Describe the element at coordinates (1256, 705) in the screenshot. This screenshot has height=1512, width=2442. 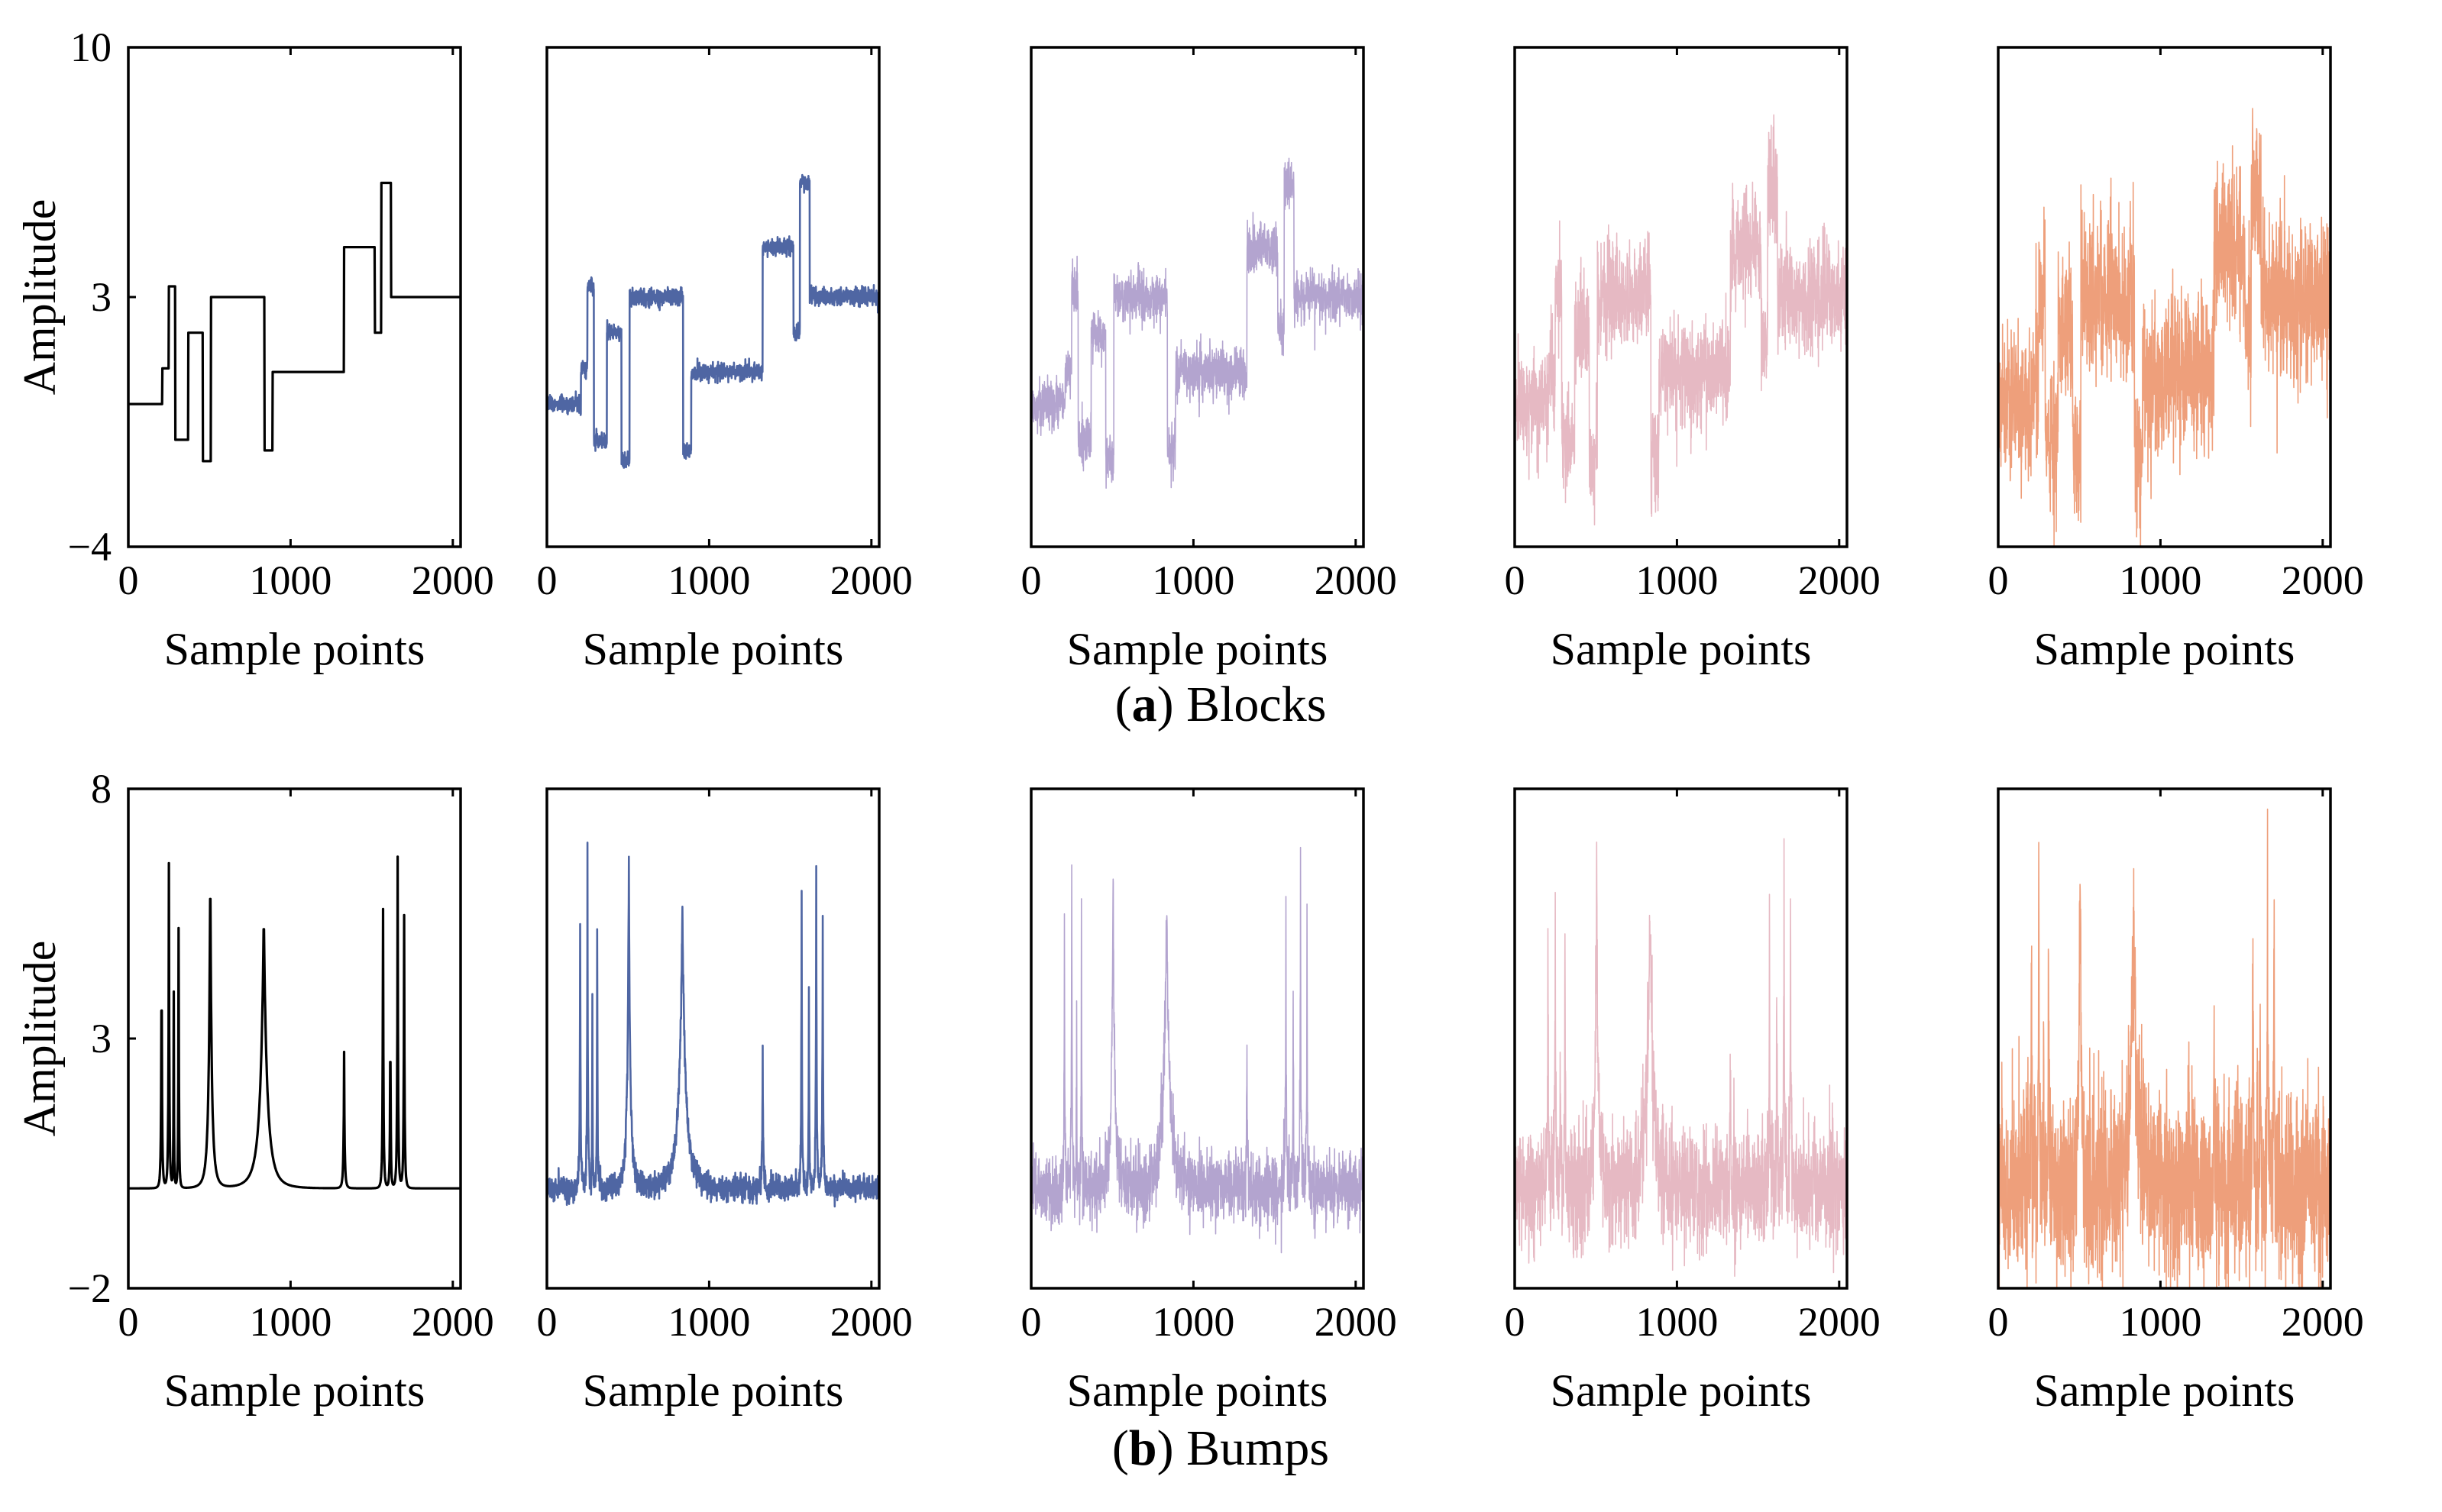
I see `caption-title: Blocks` at that location.